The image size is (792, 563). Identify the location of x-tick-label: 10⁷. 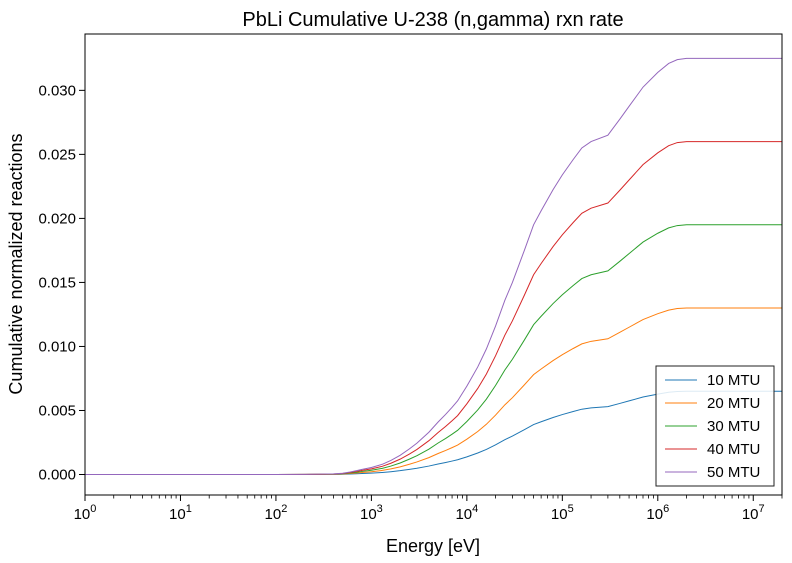
(753, 513).